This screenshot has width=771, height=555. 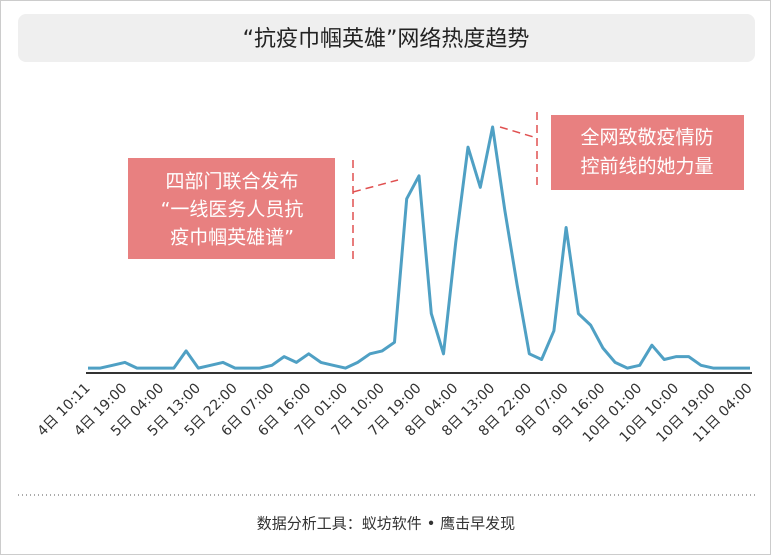 What do you see at coordinates (386, 524) in the screenshot?
I see `source: 数据分析工具：蚁坊软件 • 鹰击早发现` at bounding box center [386, 524].